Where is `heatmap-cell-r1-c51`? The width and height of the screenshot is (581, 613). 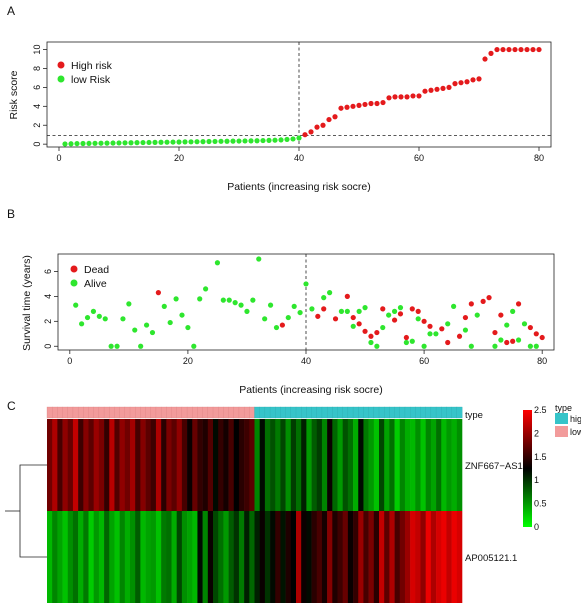
heatmap-cell-r1-c51 is located at coordinates (314, 557).